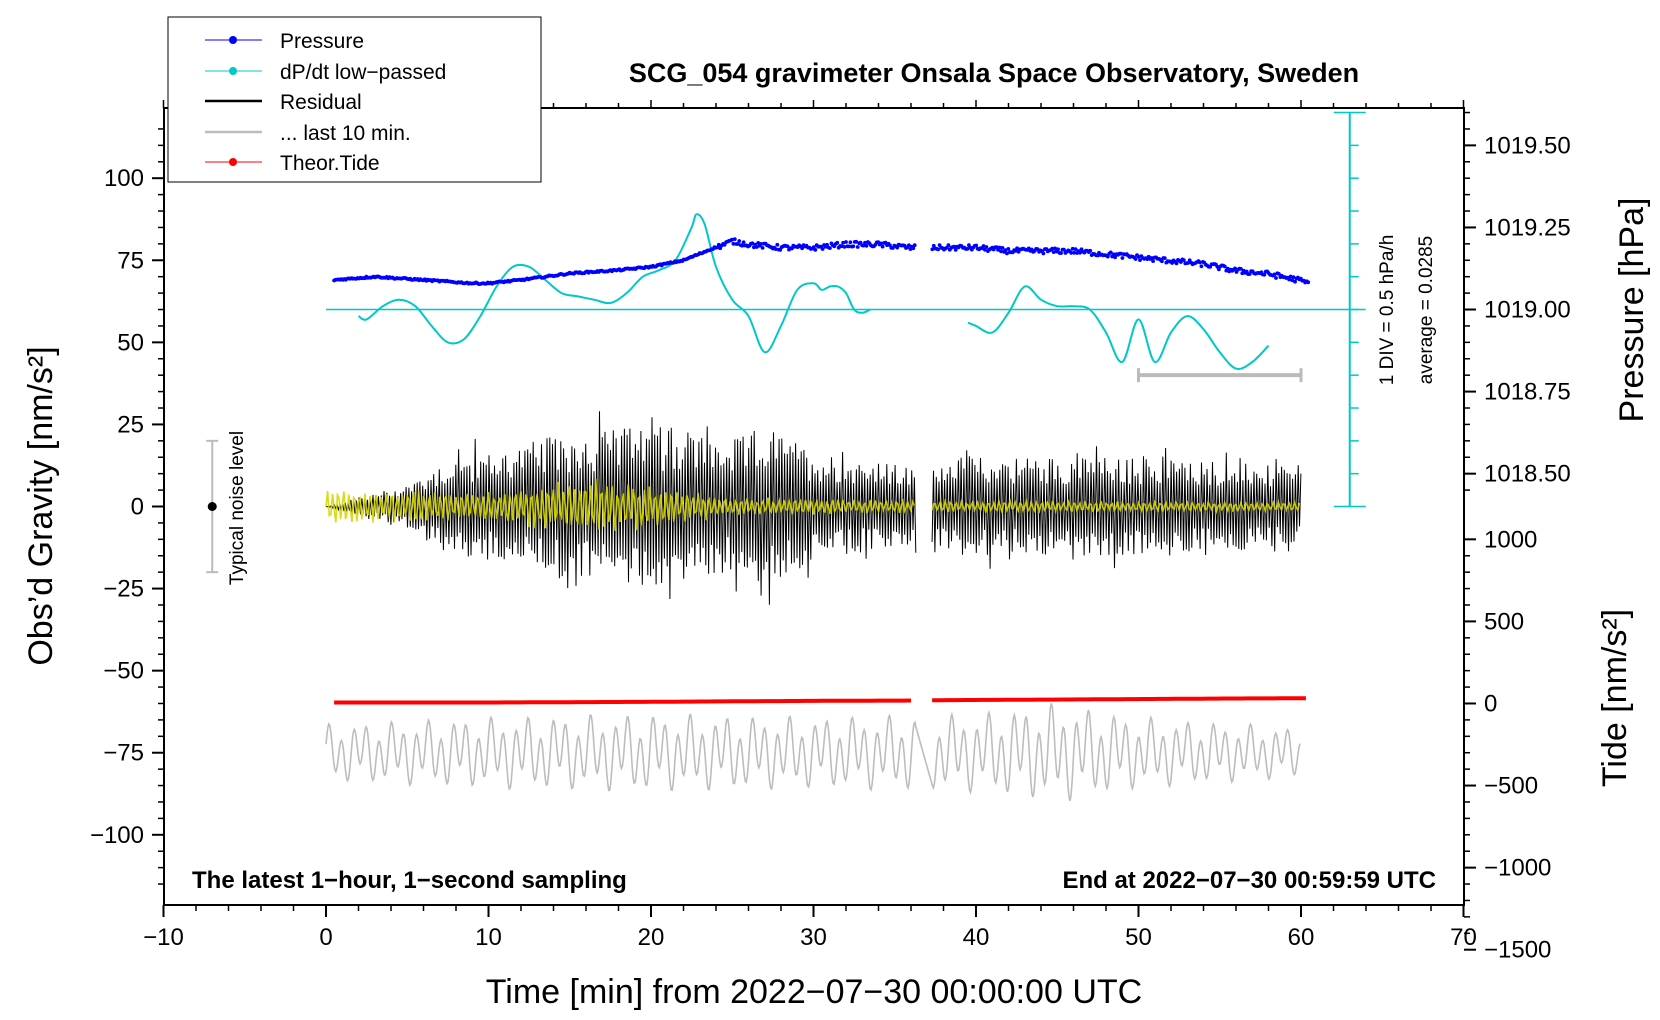  Describe the element at coordinates (345, 133) in the screenshot. I see `legend-label-last-10-min: ... last 10 min.` at that location.